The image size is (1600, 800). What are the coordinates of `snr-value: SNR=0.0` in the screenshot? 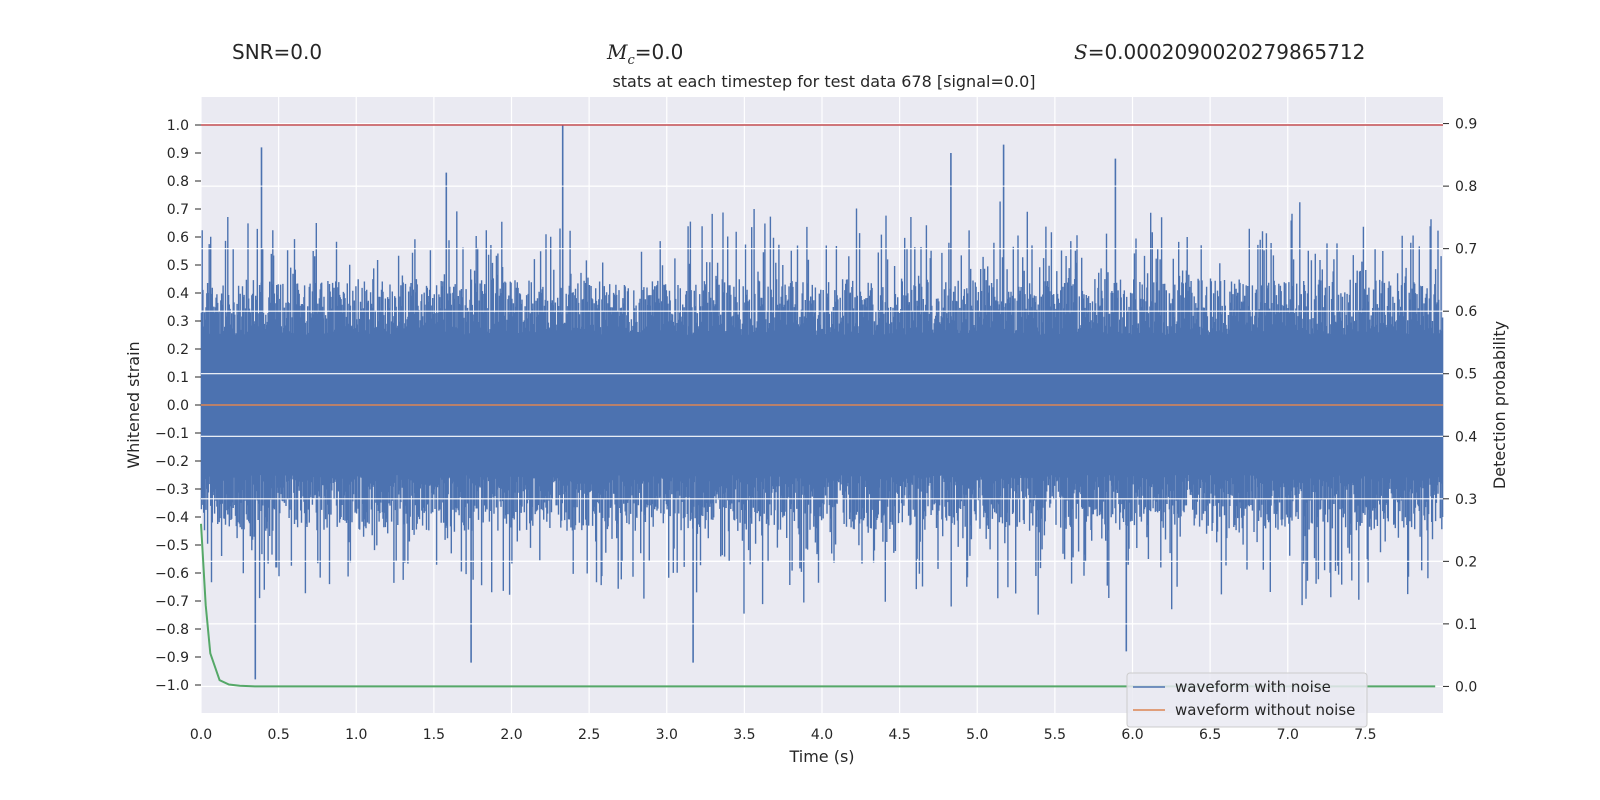 It's located at (277, 52).